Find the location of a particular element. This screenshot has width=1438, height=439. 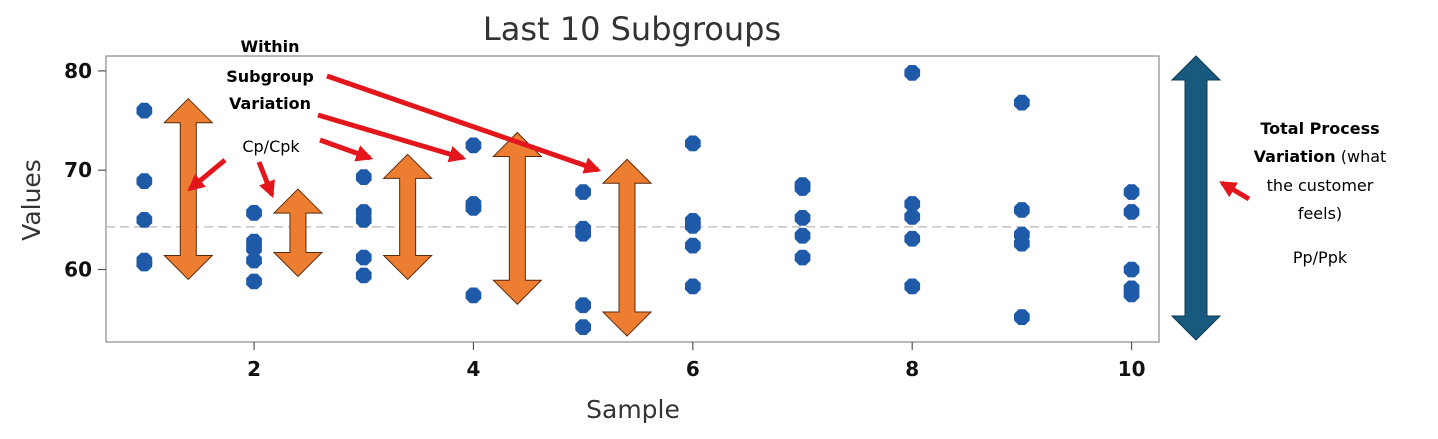

y-axis: 60 70 80 is located at coordinates (85, 170).